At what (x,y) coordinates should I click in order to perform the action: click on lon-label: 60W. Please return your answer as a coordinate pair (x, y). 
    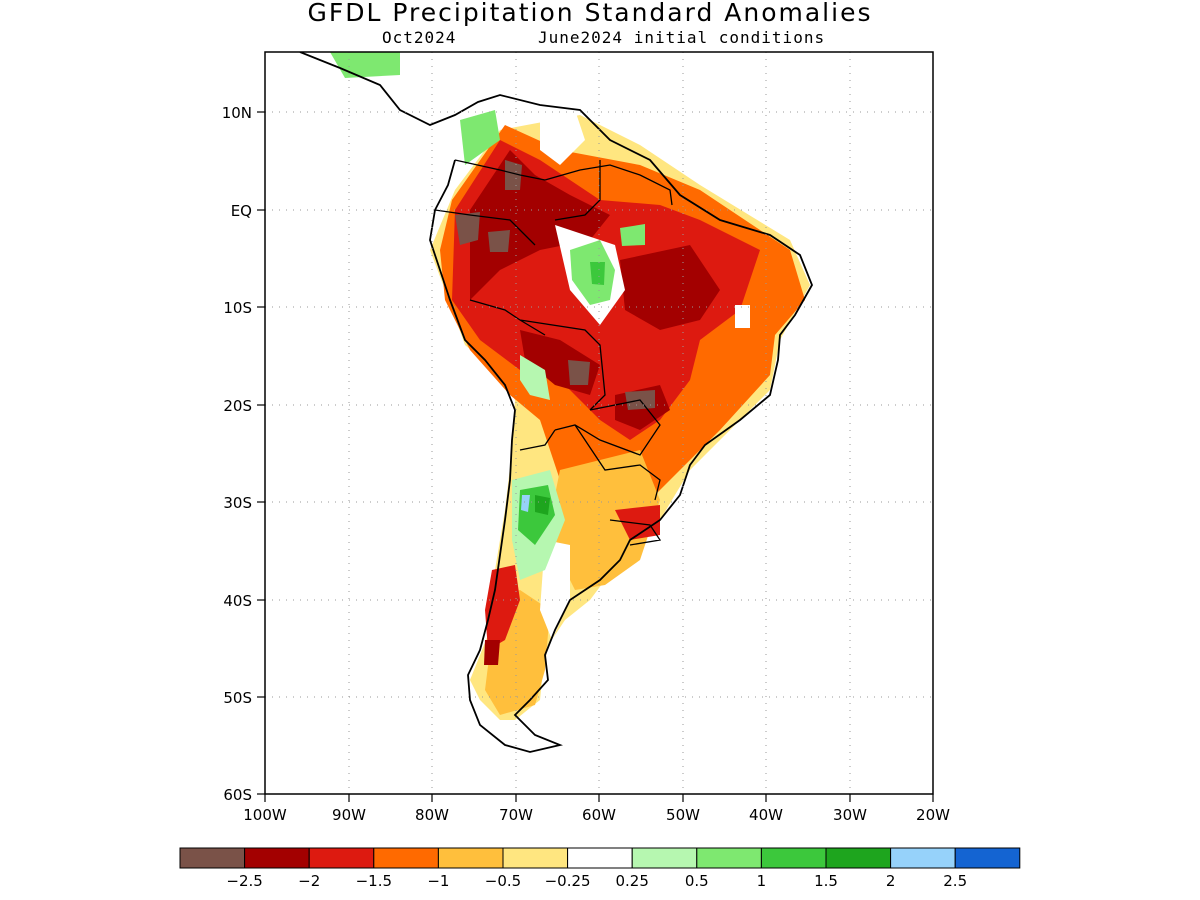
    Looking at the image, I should click on (599, 815).